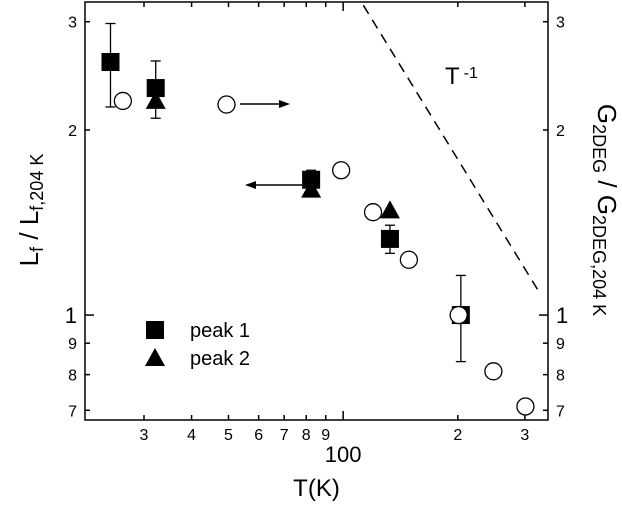 Image resolution: width=622 pixels, height=506 pixels. I want to click on x-tick-label: 100, so click(343, 454).